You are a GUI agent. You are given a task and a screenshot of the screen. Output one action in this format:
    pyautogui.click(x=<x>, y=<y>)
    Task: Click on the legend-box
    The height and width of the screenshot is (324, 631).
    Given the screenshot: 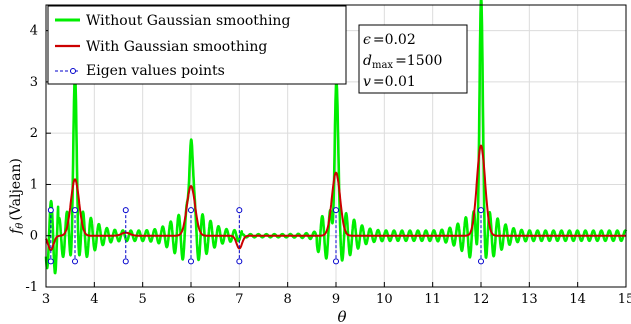 What is the action you would take?
    pyautogui.click(x=197, y=45)
    